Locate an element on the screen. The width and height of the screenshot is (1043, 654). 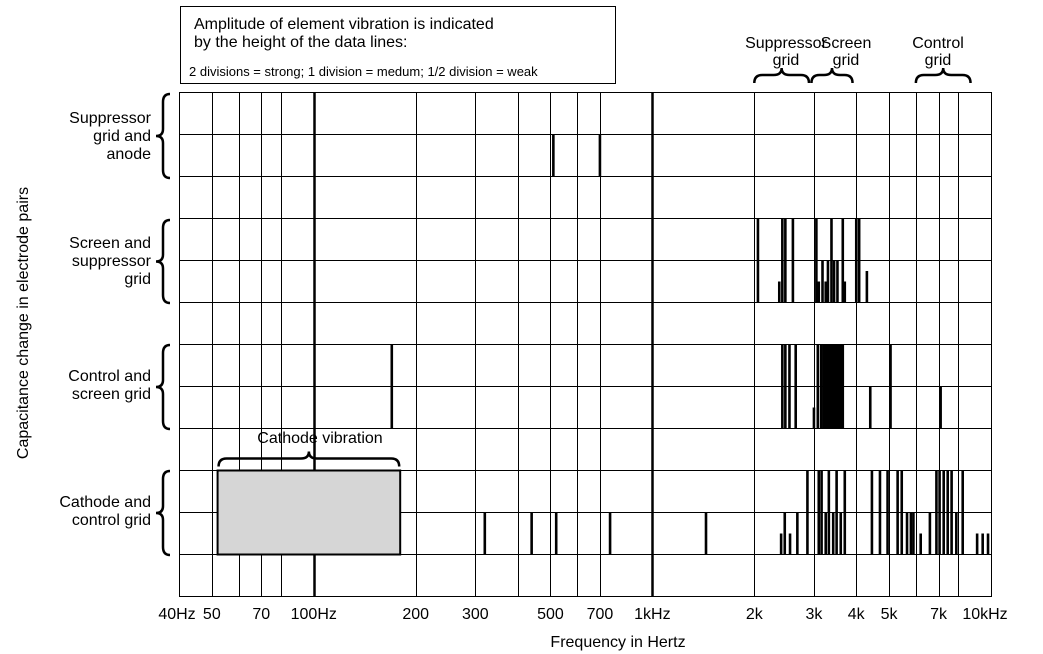
x-tick-label: 10kHz is located at coordinates (985, 614).